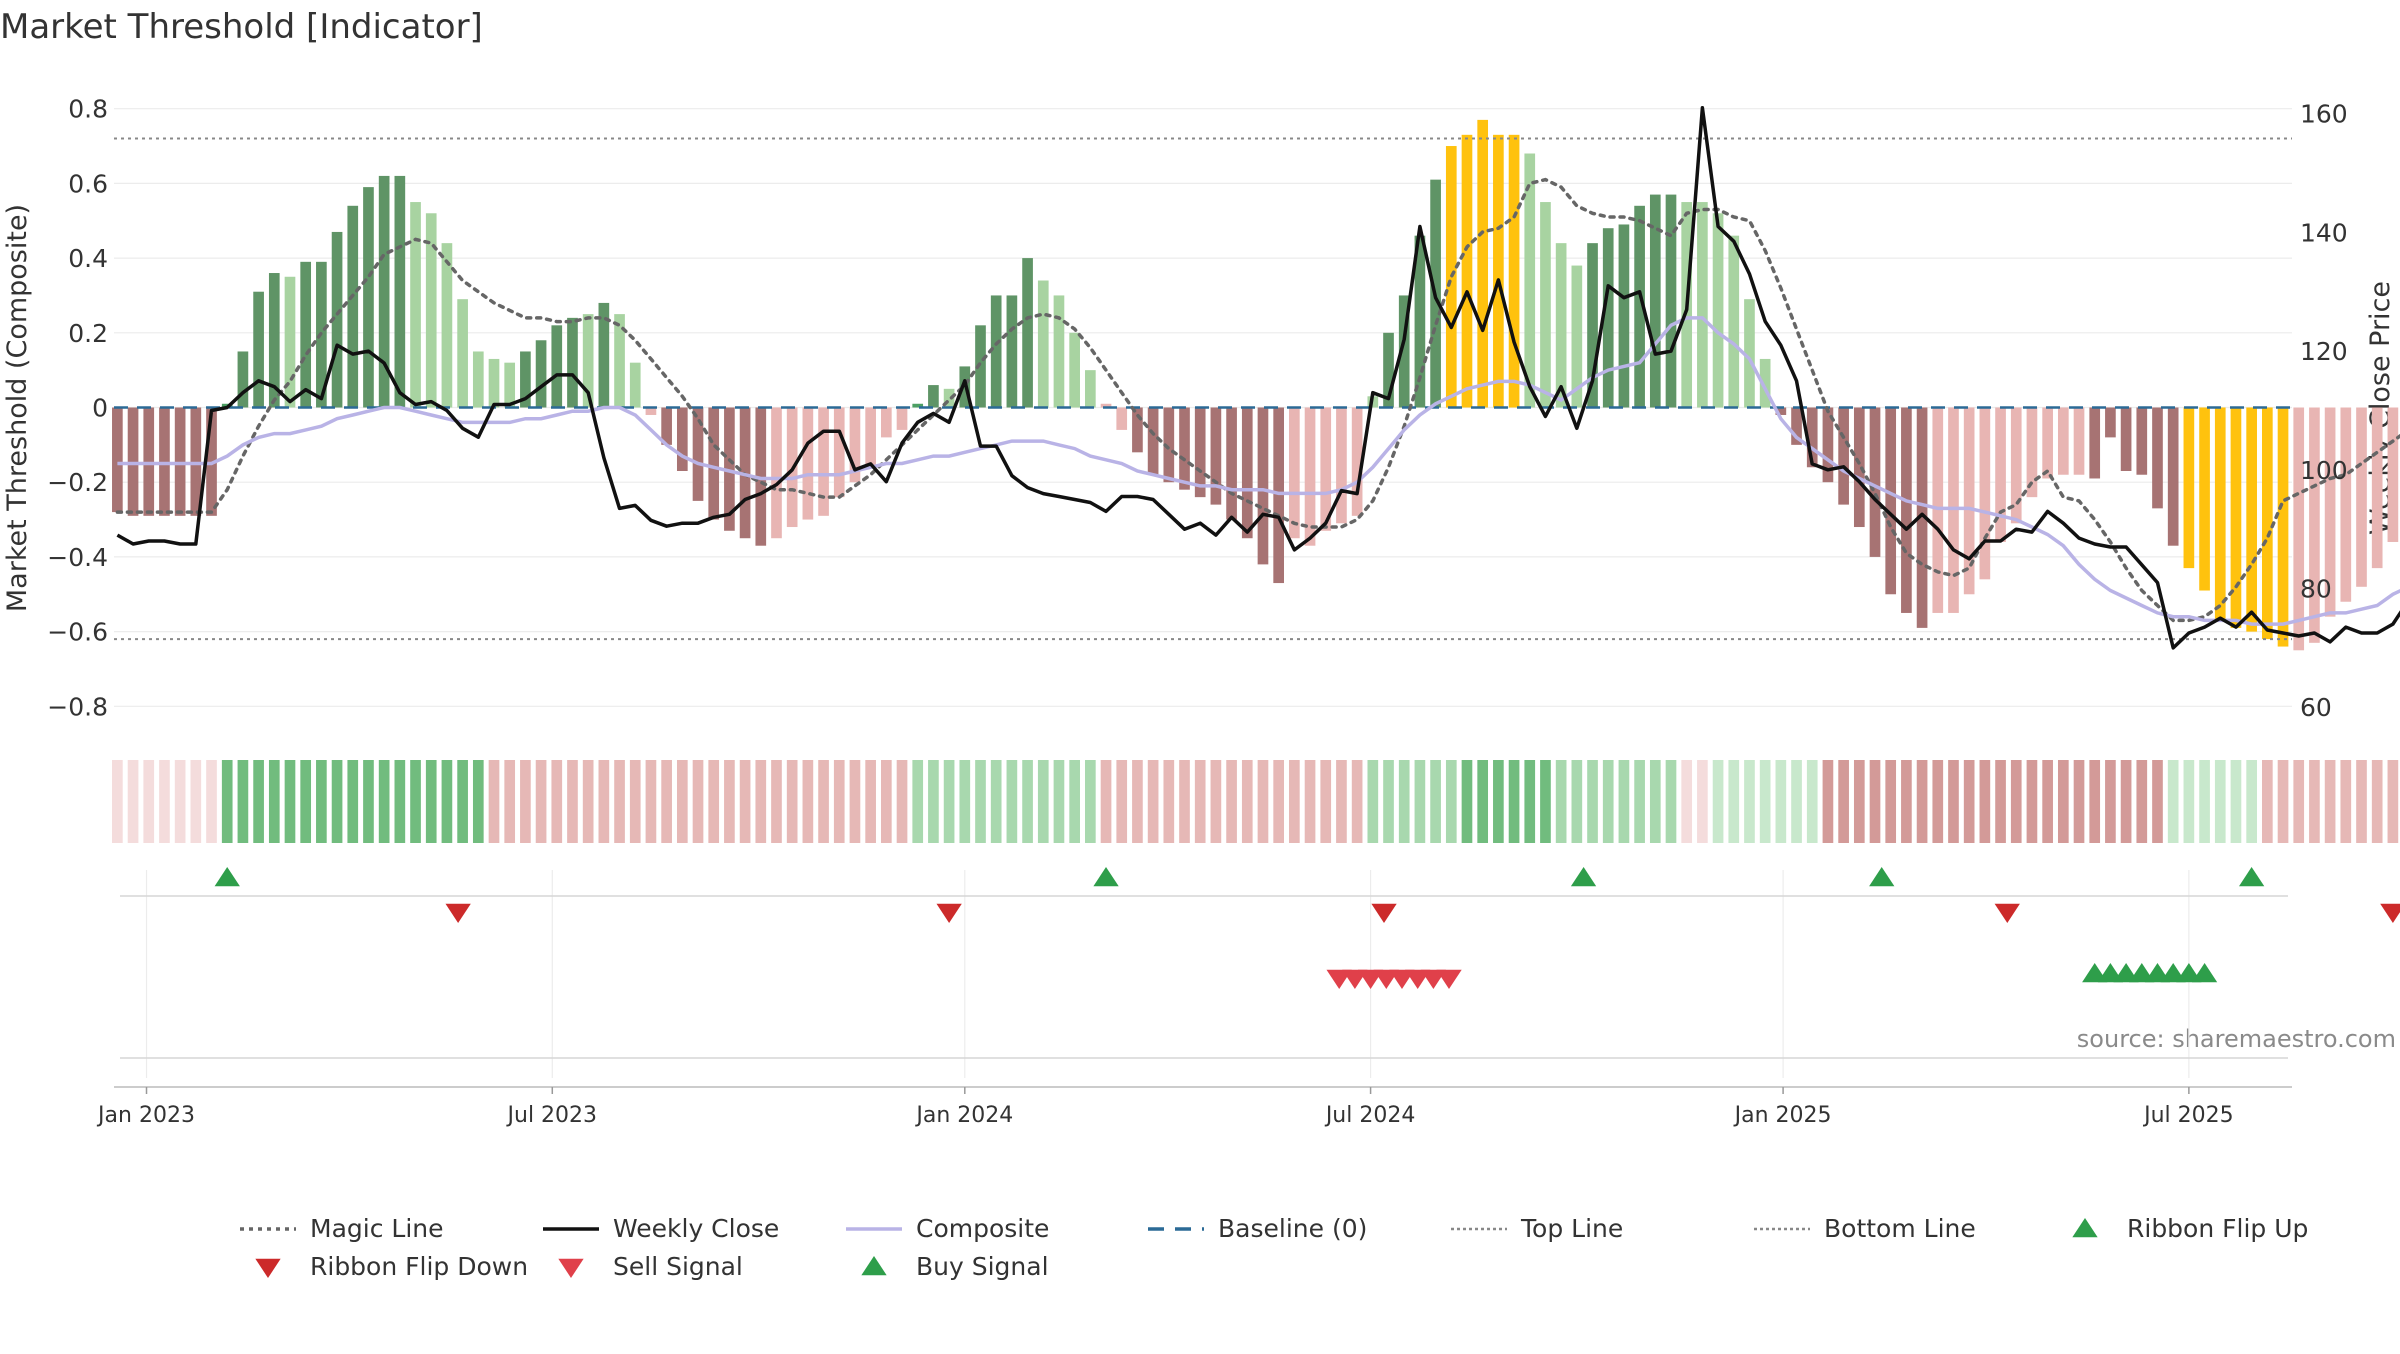  Describe the element at coordinates (1307, 928) in the screenshot. I see `signal-markers` at that location.